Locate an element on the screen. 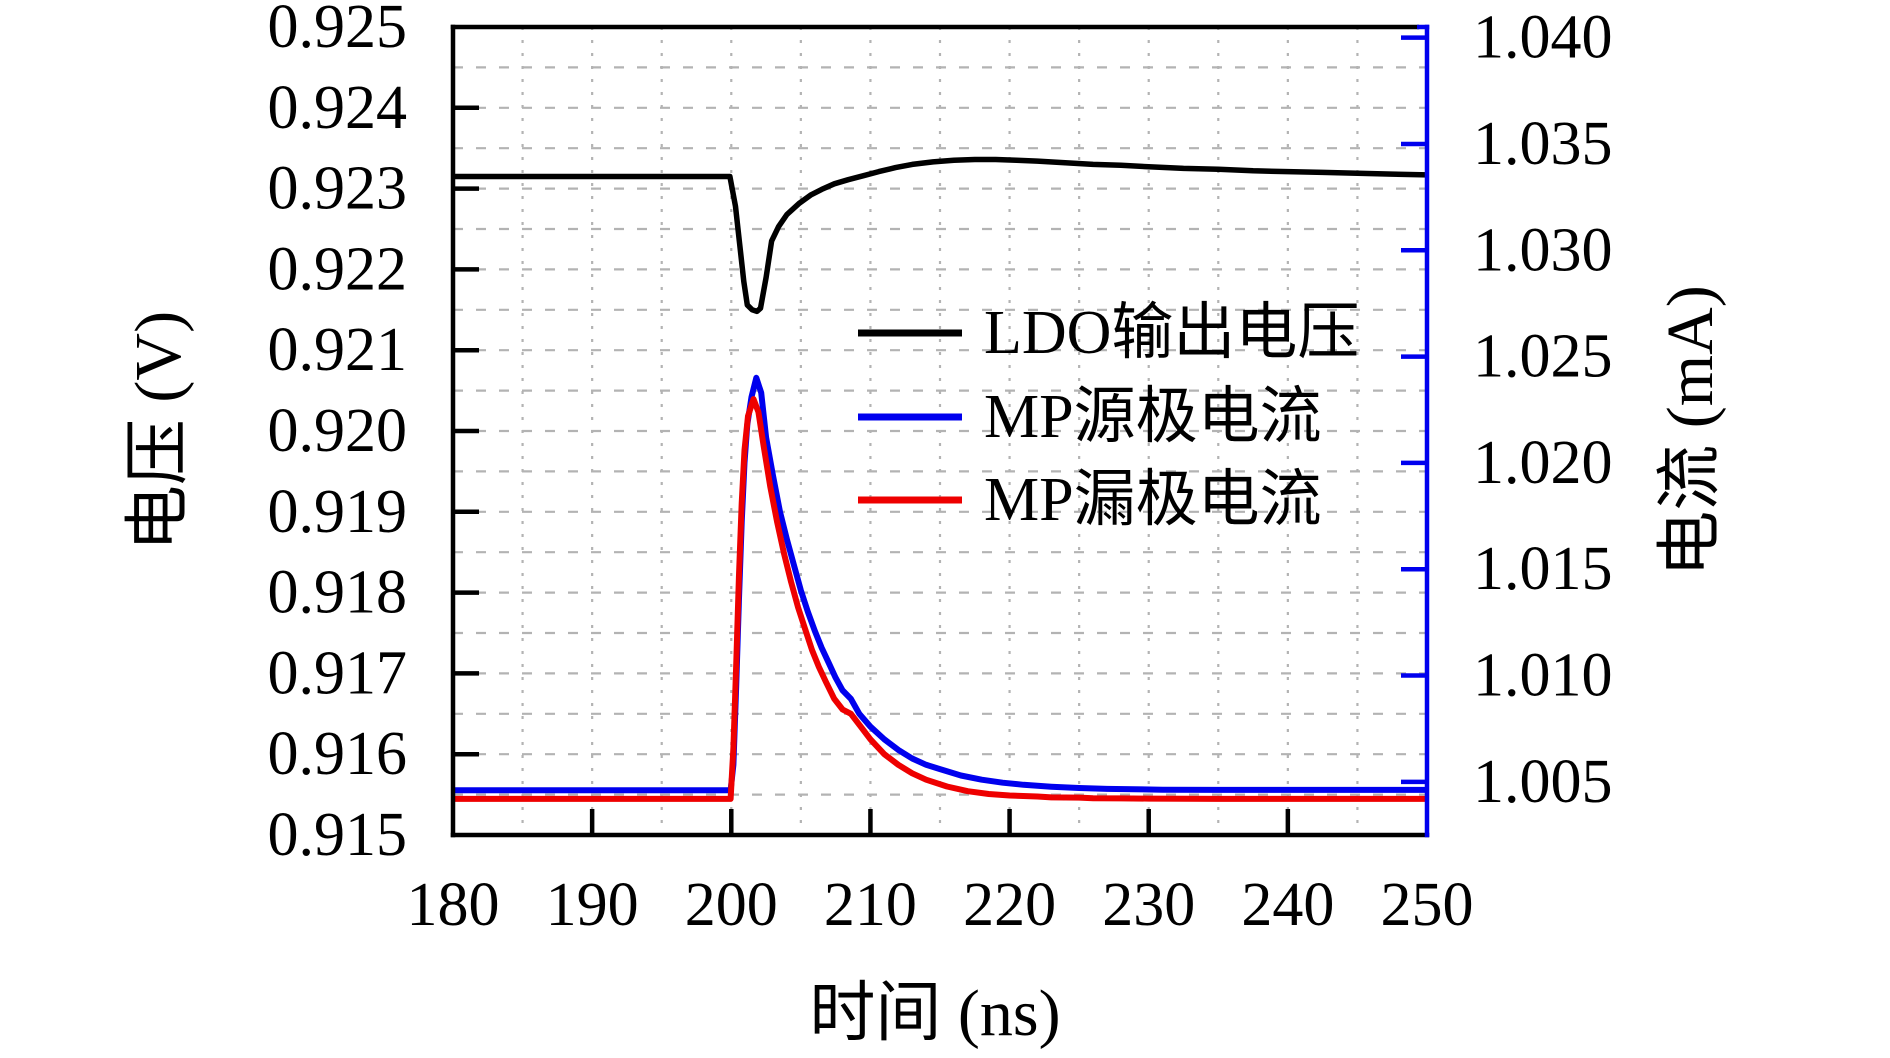 The height and width of the screenshot is (1058, 1890). left-tick-label: 0.925 is located at coordinates (338, 30).